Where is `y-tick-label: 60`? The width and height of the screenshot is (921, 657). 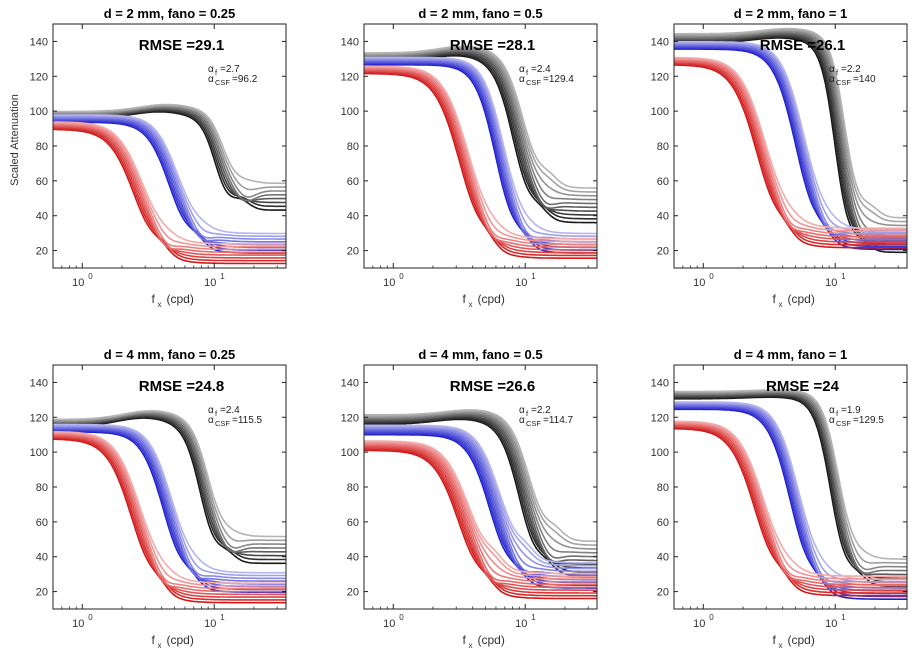 y-tick-label: 60 is located at coordinates (353, 523).